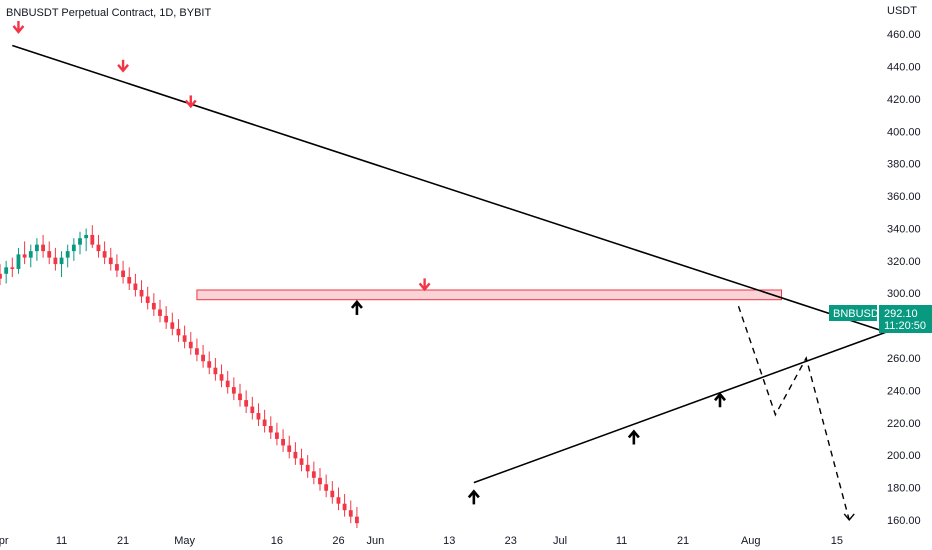 The image size is (932, 550). I want to click on down-arrow-icon, so click(18, 27).